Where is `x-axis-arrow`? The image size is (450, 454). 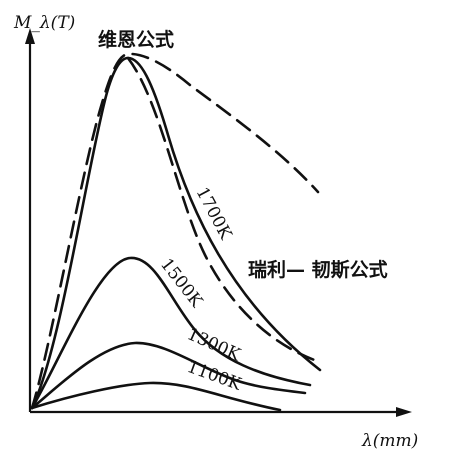
x-axis-arrow is located at coordinates (404, 412).